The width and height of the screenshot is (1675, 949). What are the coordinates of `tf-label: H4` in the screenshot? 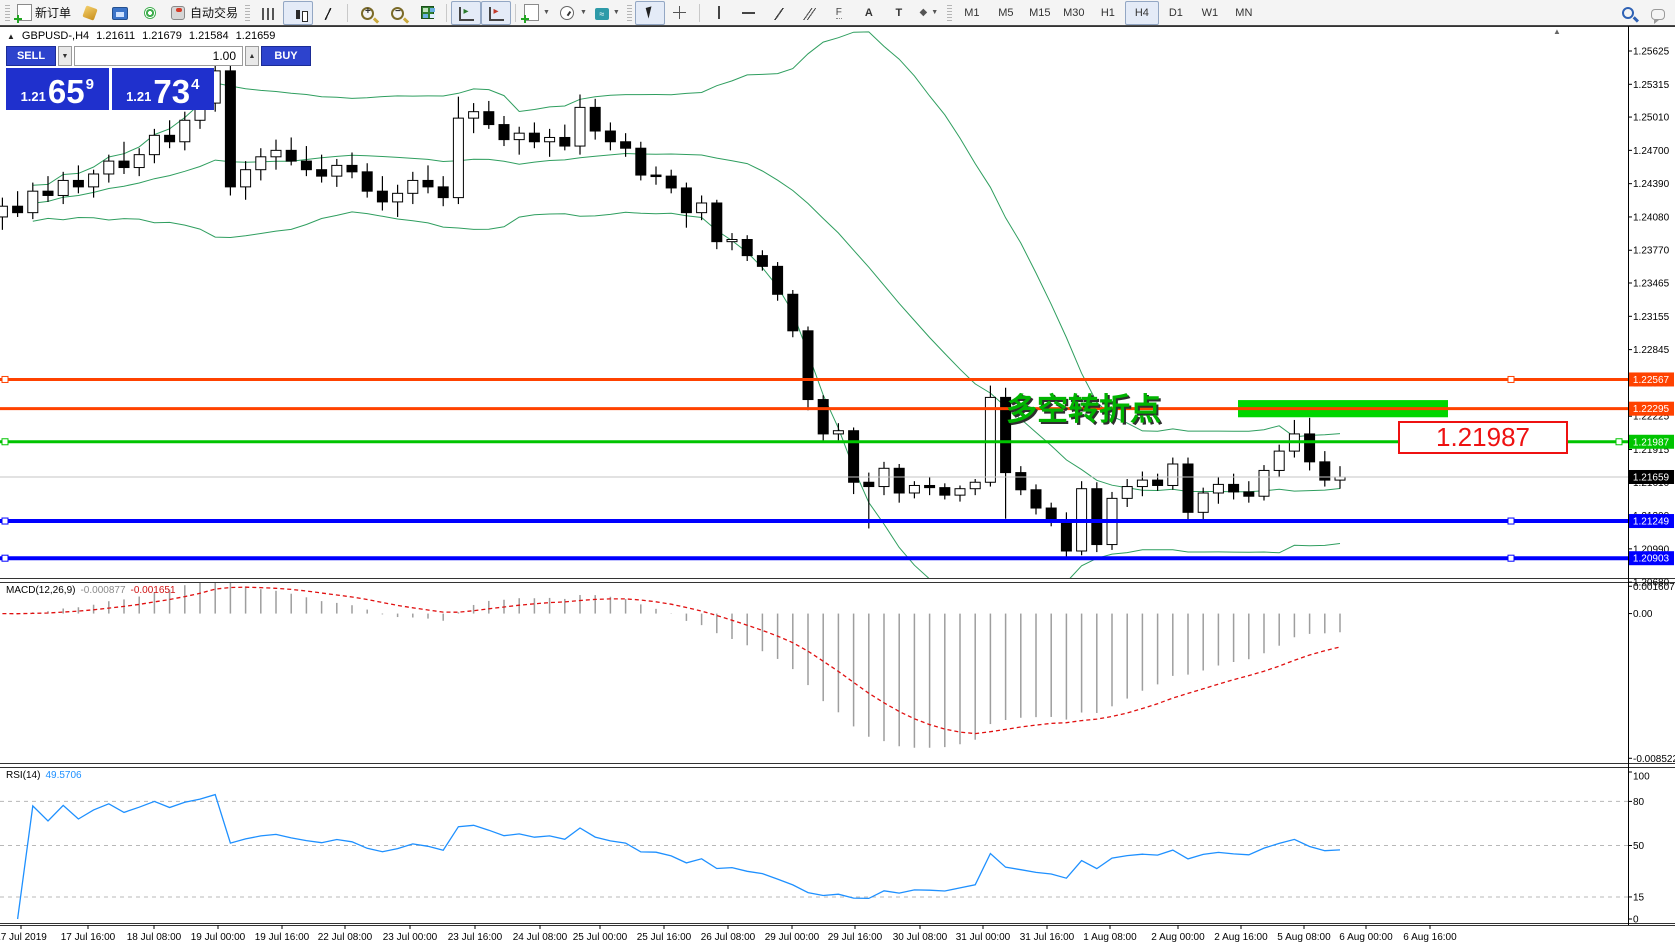 It's located at (1141, 12).